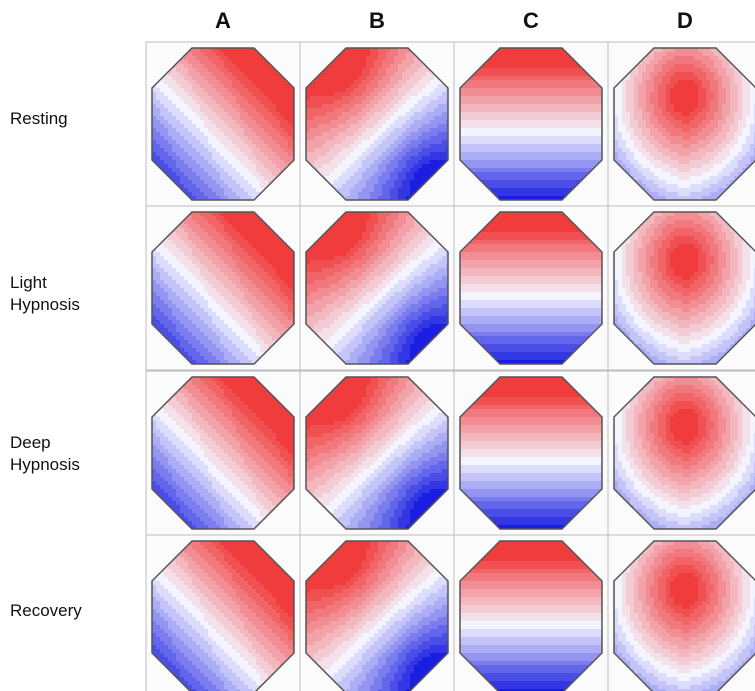 The image size is (755, 691). What do you see at coordinates (75, 283) in the screenshot?
I see `row-label-line: Light` at bounding box center [75, 283].